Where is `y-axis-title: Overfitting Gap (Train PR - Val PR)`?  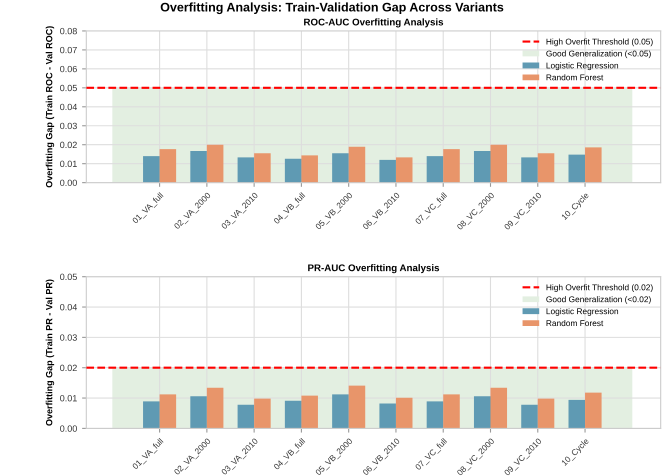 y-axis-title: Overfitting Gap (Train PR - Val PR) is located at coordinates (50, 353).